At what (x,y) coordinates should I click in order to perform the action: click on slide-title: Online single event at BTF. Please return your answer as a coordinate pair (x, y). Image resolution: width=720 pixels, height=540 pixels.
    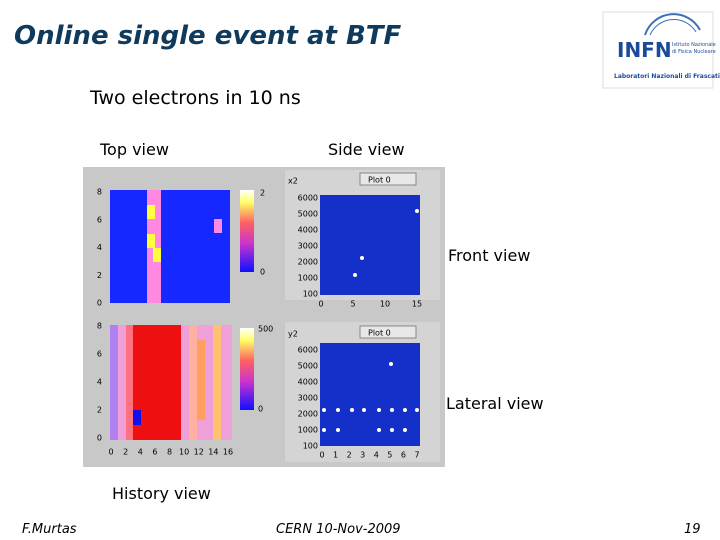
    Looking at the image, I should click on (208, 36).